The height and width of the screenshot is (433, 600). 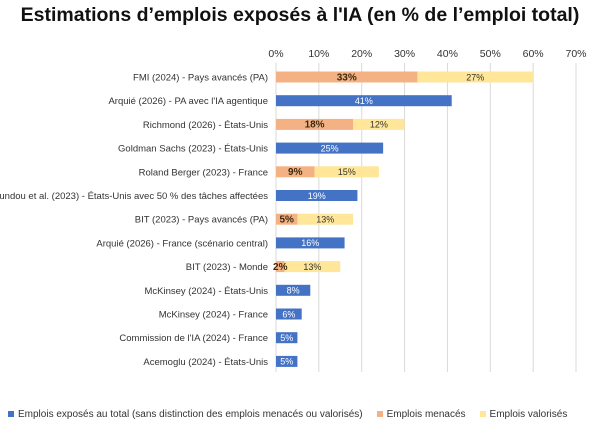 I want to click on category-label: McKinsey (2024) - France, so click(x=213, y=315).